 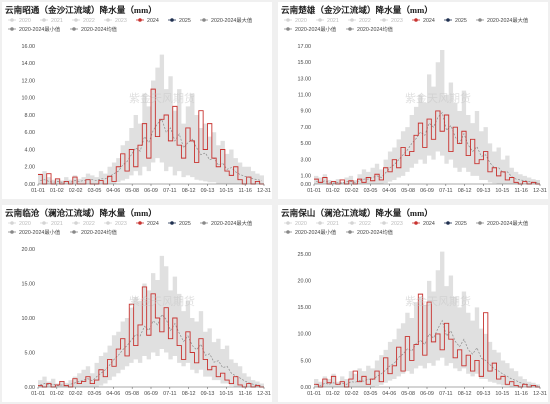 What do you see at coordinates (232, 223) in the screenshot?
I see `legend-label: 2020-2024最大值` at bounding box center [232, 223].